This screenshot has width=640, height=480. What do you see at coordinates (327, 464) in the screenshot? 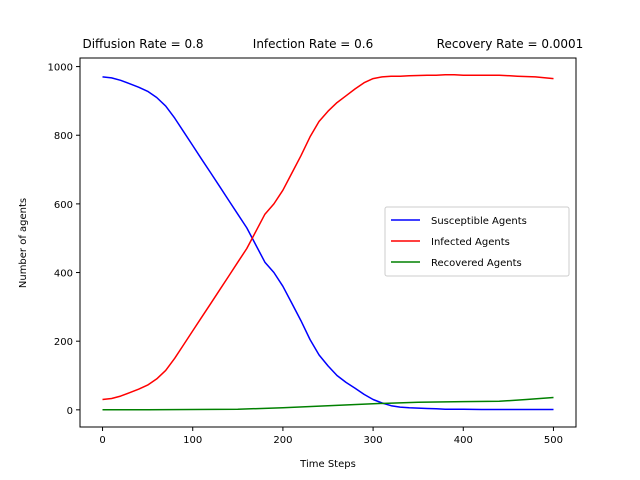
I see `x-axis-label: Time Steps` at bounding box center [327, 464].